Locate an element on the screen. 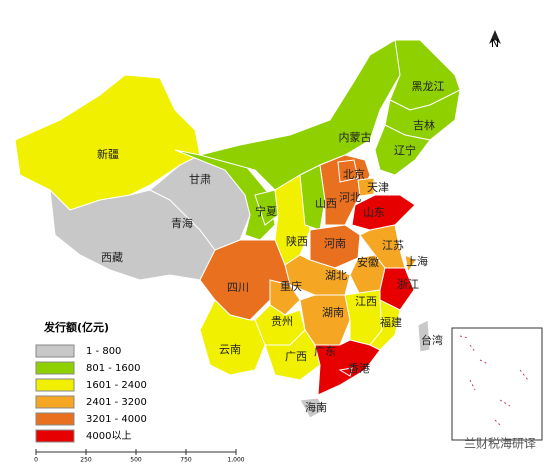 This screenshot has width=554, height=466. scale-label: 250 is located at coordinates (86, 460).